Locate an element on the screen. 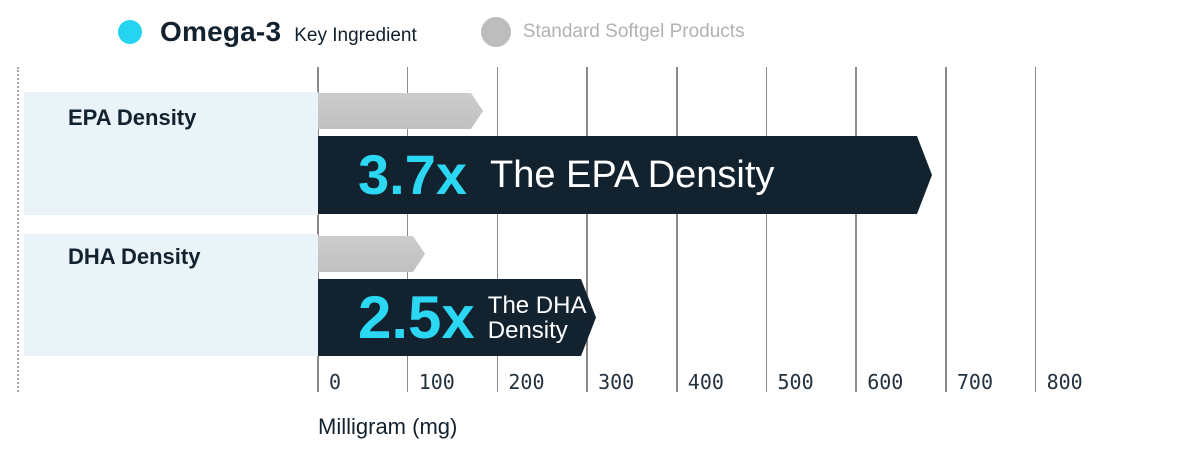 The height and width of the screenshot is (450, 1200). dha-row-band is located at coordinates (171, 295).